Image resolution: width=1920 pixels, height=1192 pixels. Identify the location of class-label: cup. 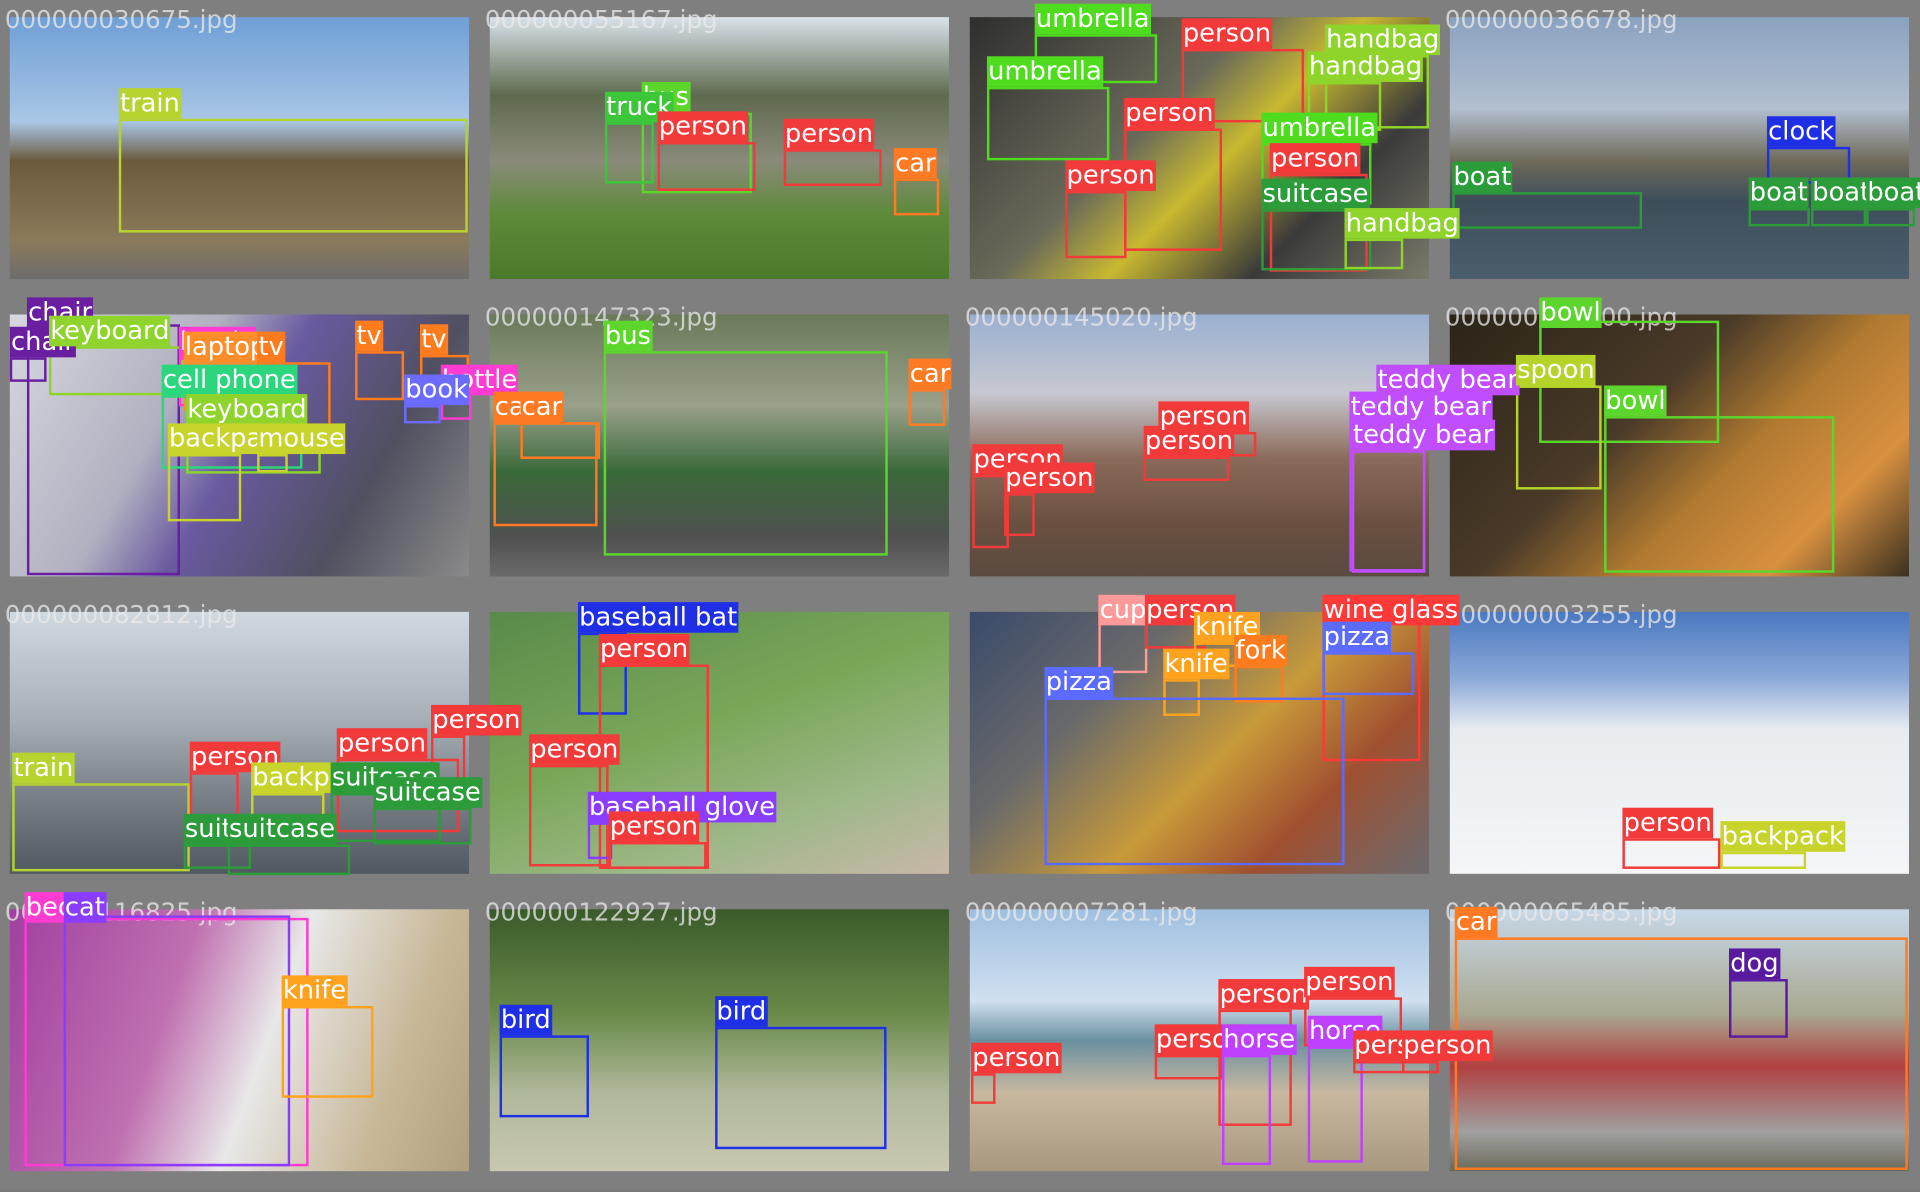
(1123, 610).